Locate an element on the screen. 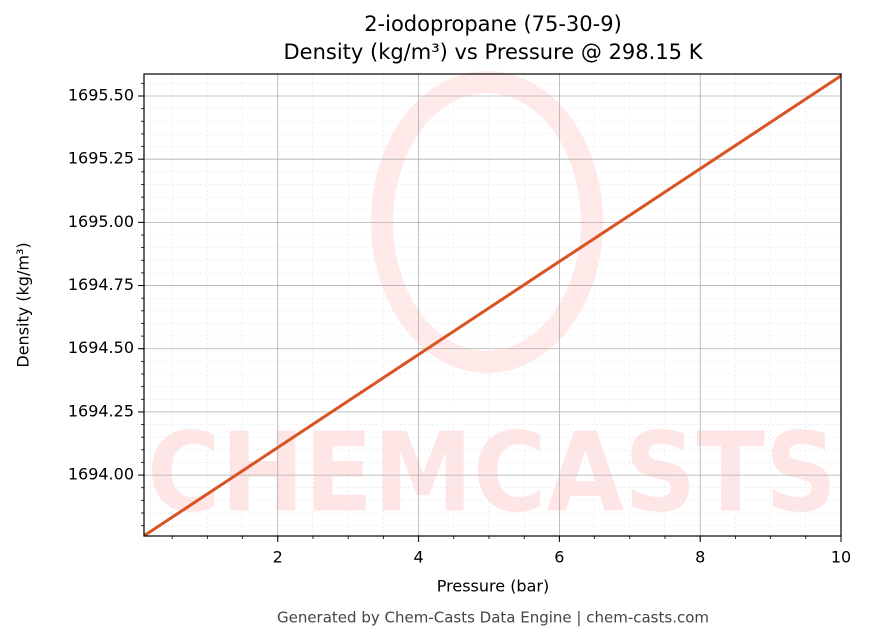 This screenshot has width=870, height=644. x-tick-label: 4 is located at coordinates (418, 557).